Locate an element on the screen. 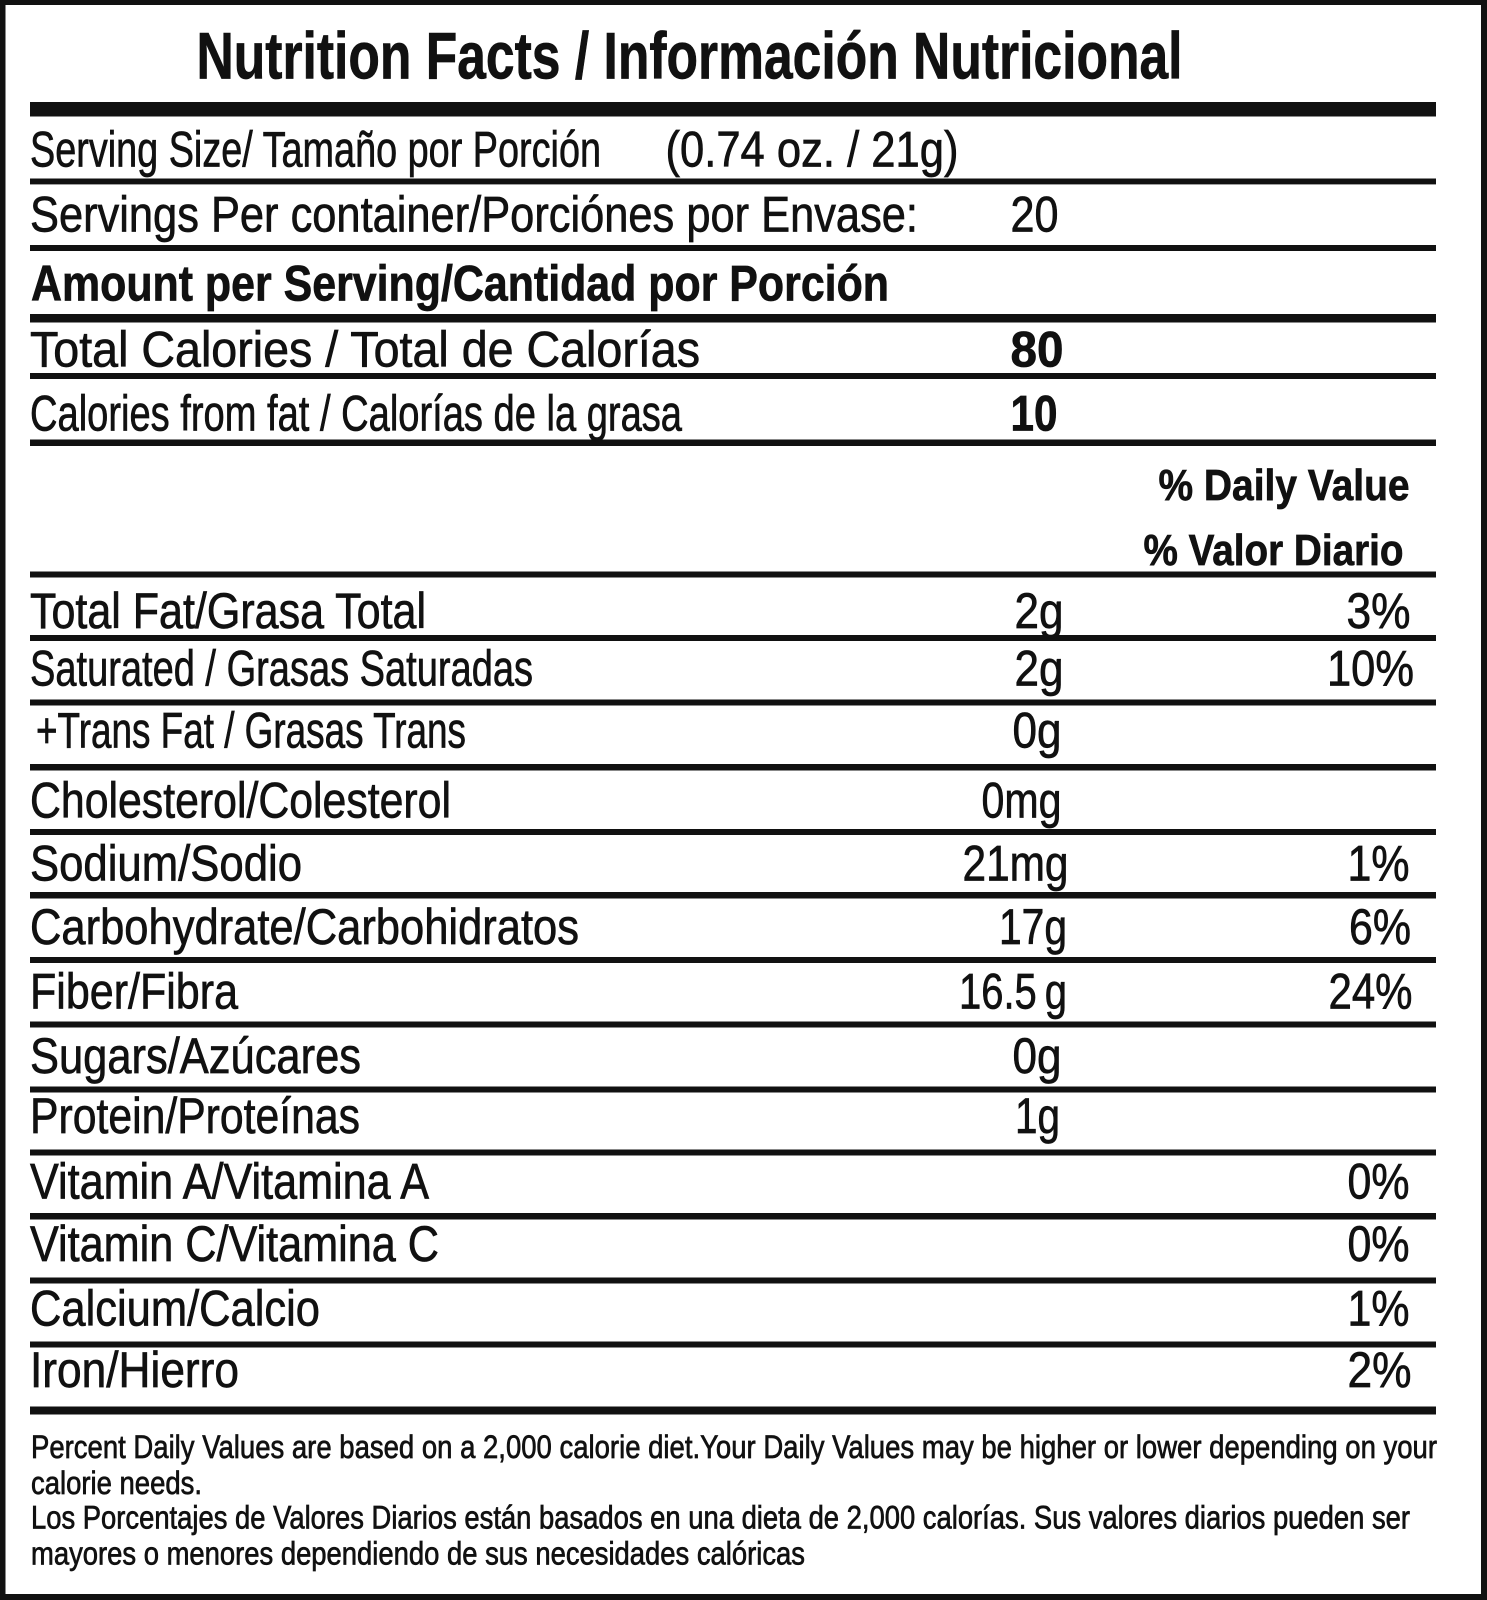 This screenshot has width=1487, height=1600. svg-text: Carbohydrate/Carbohidratos is located at coordinates (304, 927).